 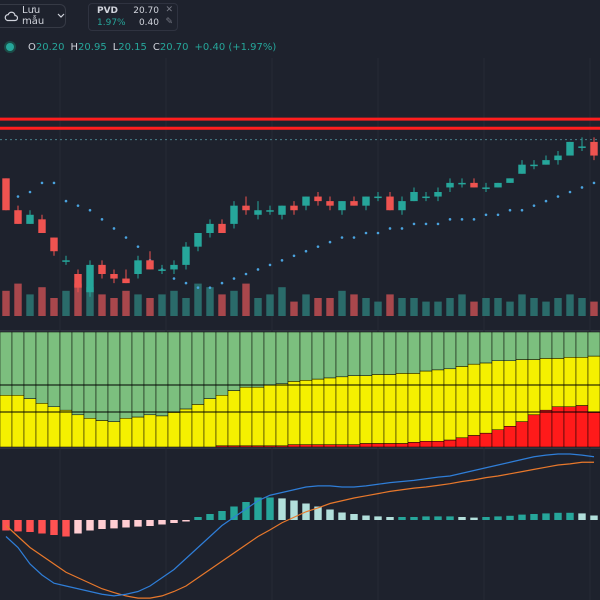 What do you see at coordinates (156, 47) in the screenshot?
I see `close-label: C` at bounding box center [156, 47].